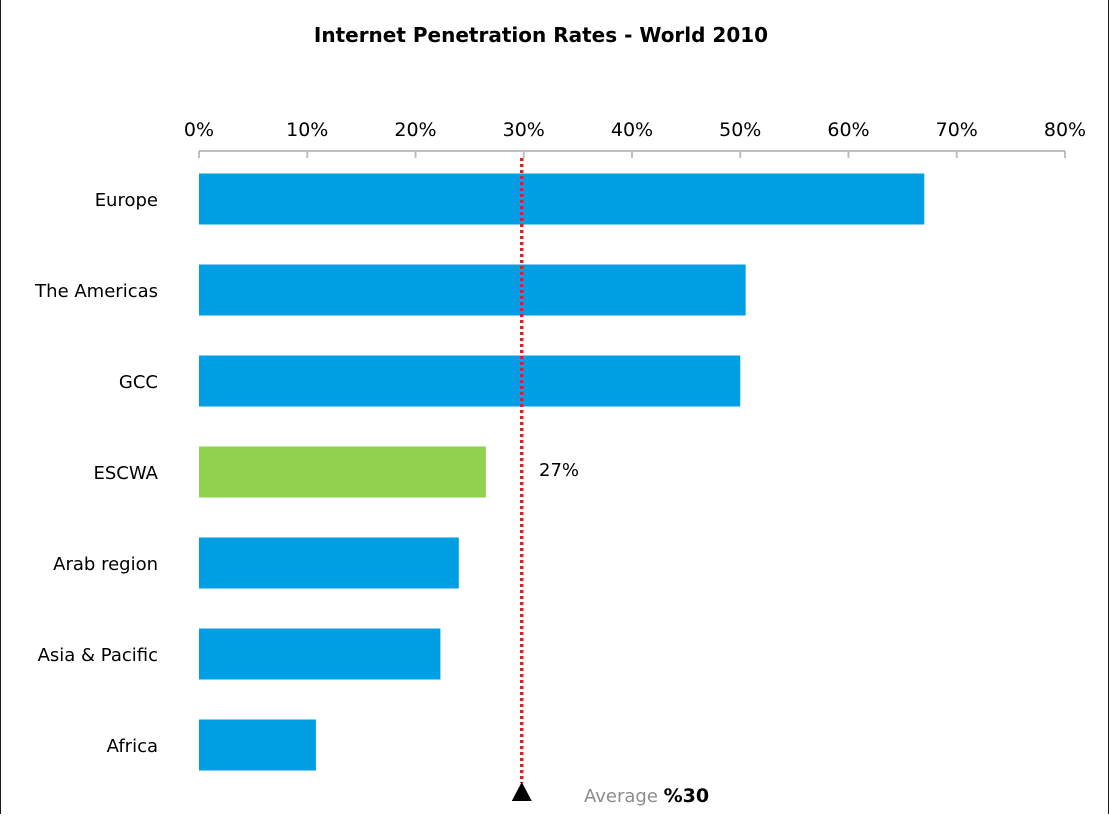 Image resolution: width=1109 pixels, height=816 pixels. Describe the element at coordinates (686, 796) in the screenshot. I see `average-label-value: %30` at that location.